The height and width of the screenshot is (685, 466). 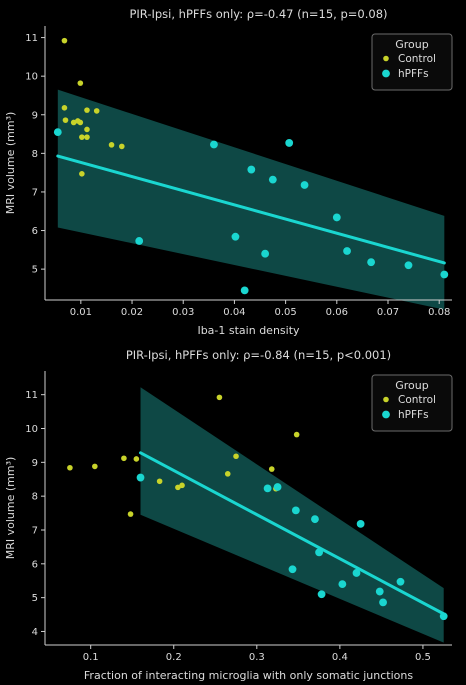 I want to click on legend-marker-control, so click(x=386, y=399).